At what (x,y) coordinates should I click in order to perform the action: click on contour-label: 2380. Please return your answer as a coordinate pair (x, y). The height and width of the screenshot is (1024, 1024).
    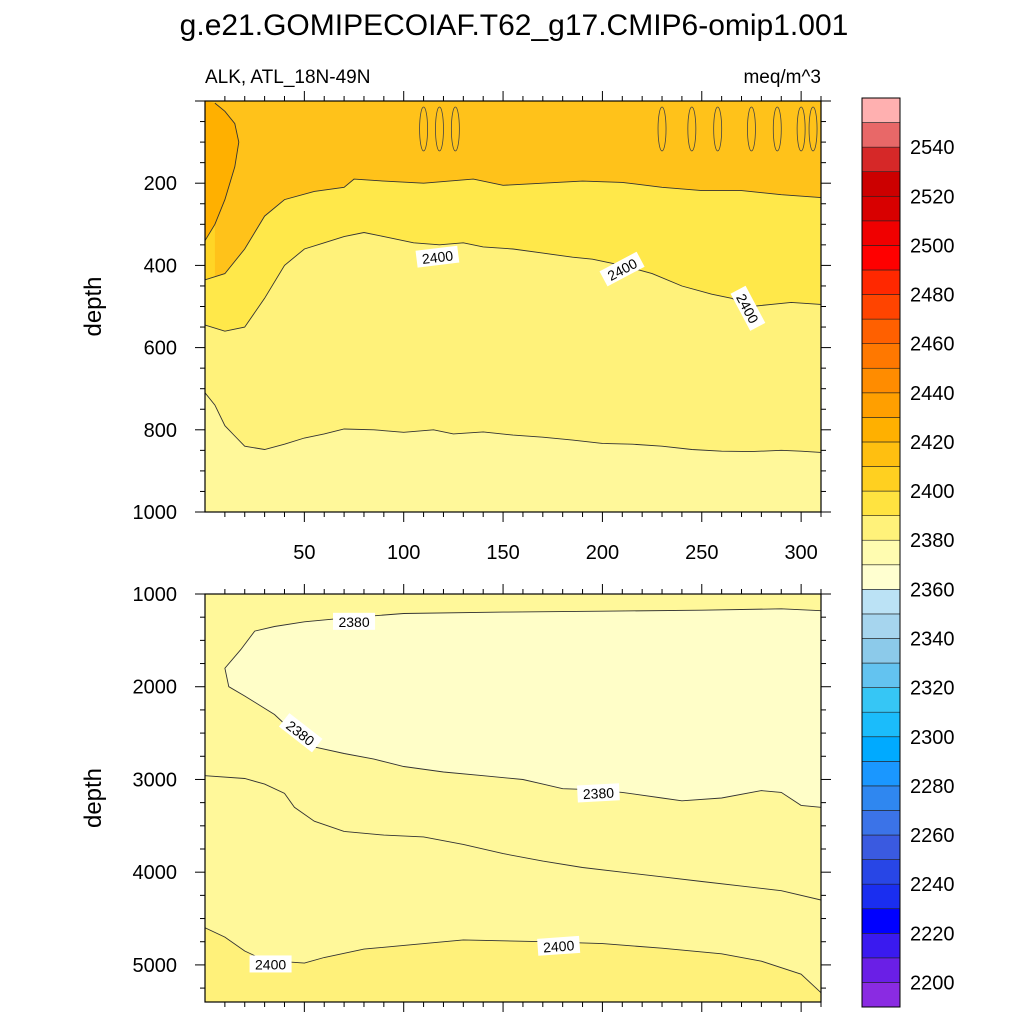
    Looking at the image, I should click on (598, 793).